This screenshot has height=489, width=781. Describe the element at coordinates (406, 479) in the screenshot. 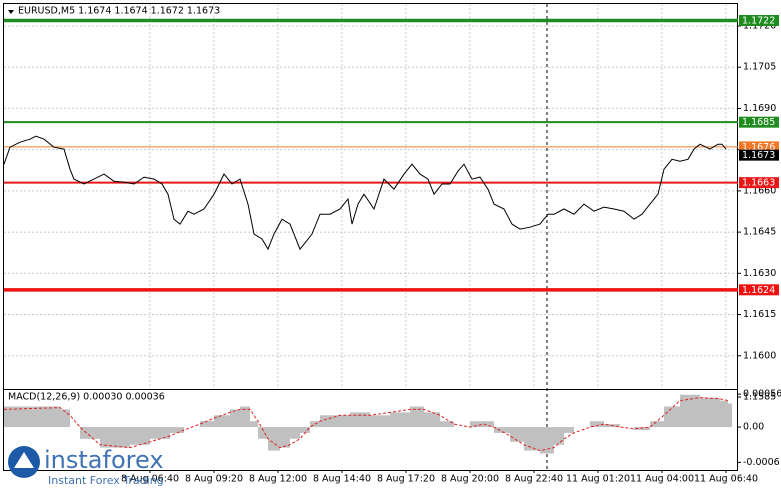

I see `x-tick-label: 8 Aug 17:20` at that location.